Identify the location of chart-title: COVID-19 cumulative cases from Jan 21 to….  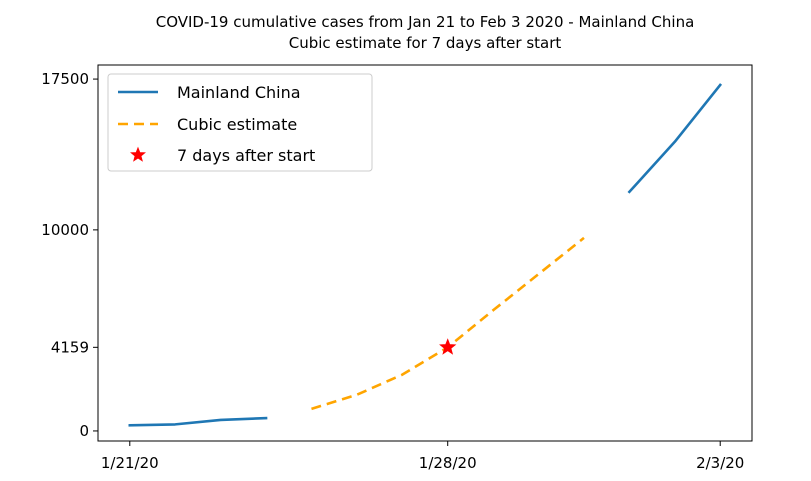
(425, 22).